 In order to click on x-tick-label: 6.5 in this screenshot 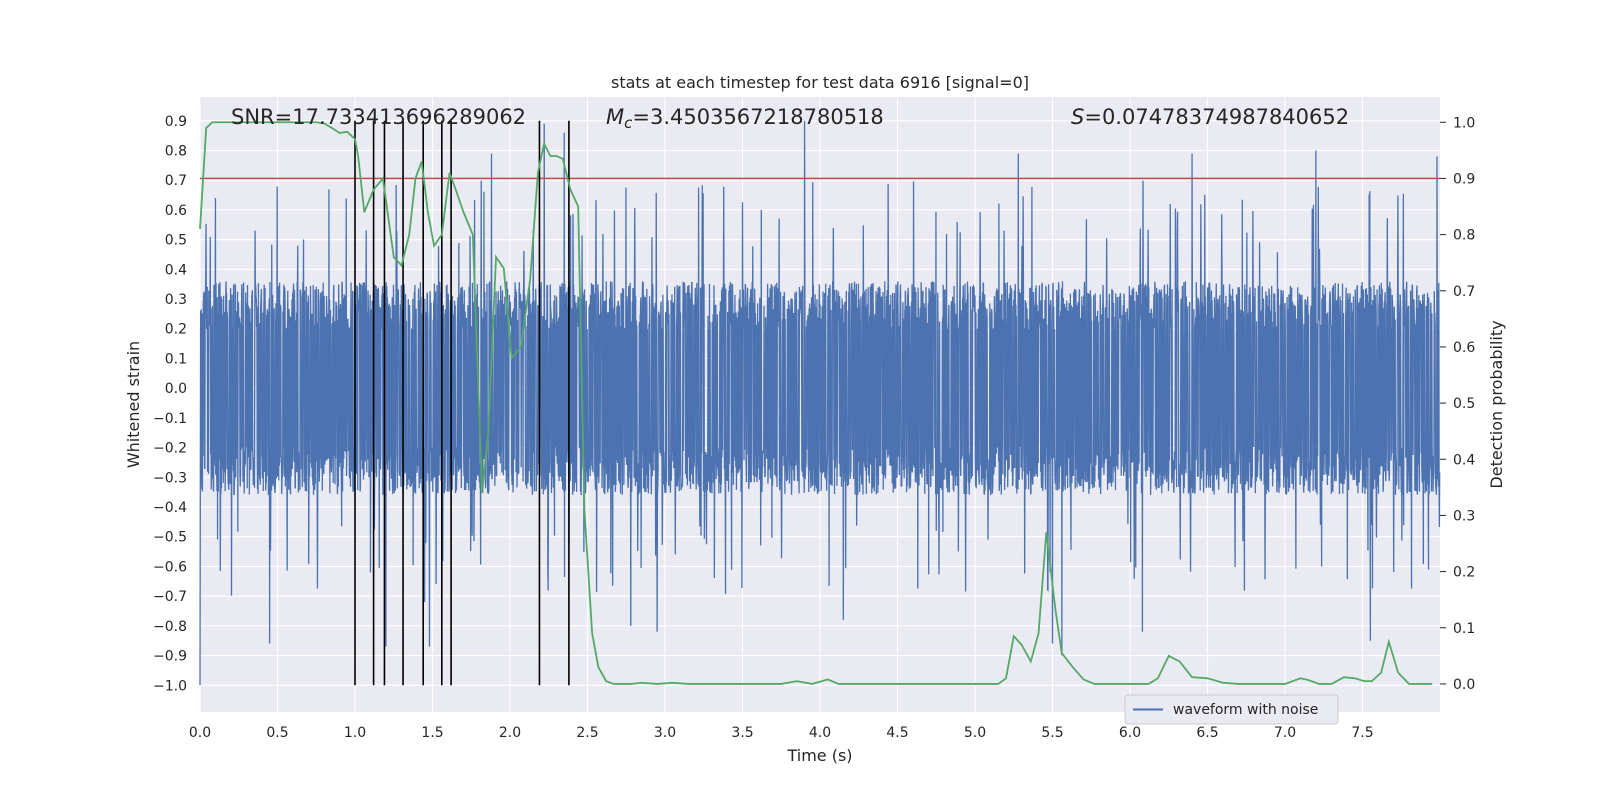, I will do `click(1207, 733)`.